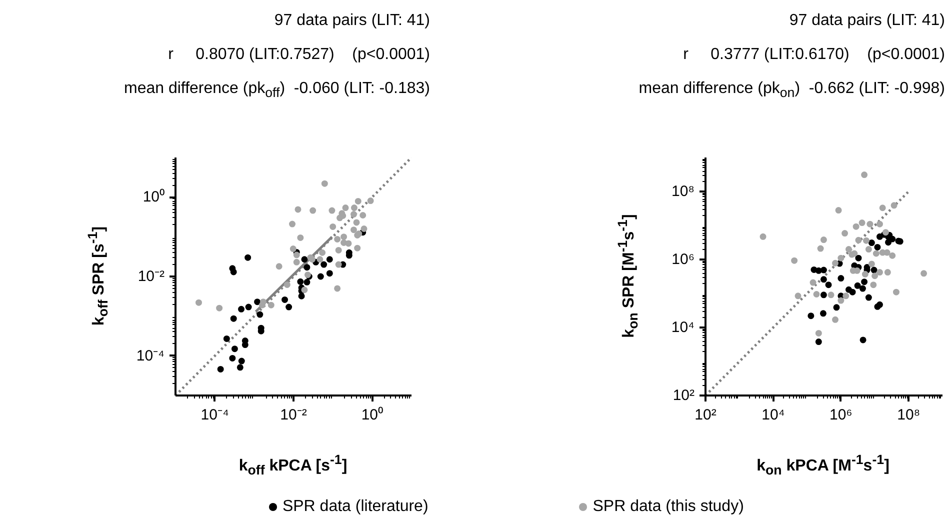 This screenshot has height=528, width=949. What do you see at coordinates (683, 191) in the screenshot?
I see `y-tick-label: 10⁸` at bounding box center [683, 191].